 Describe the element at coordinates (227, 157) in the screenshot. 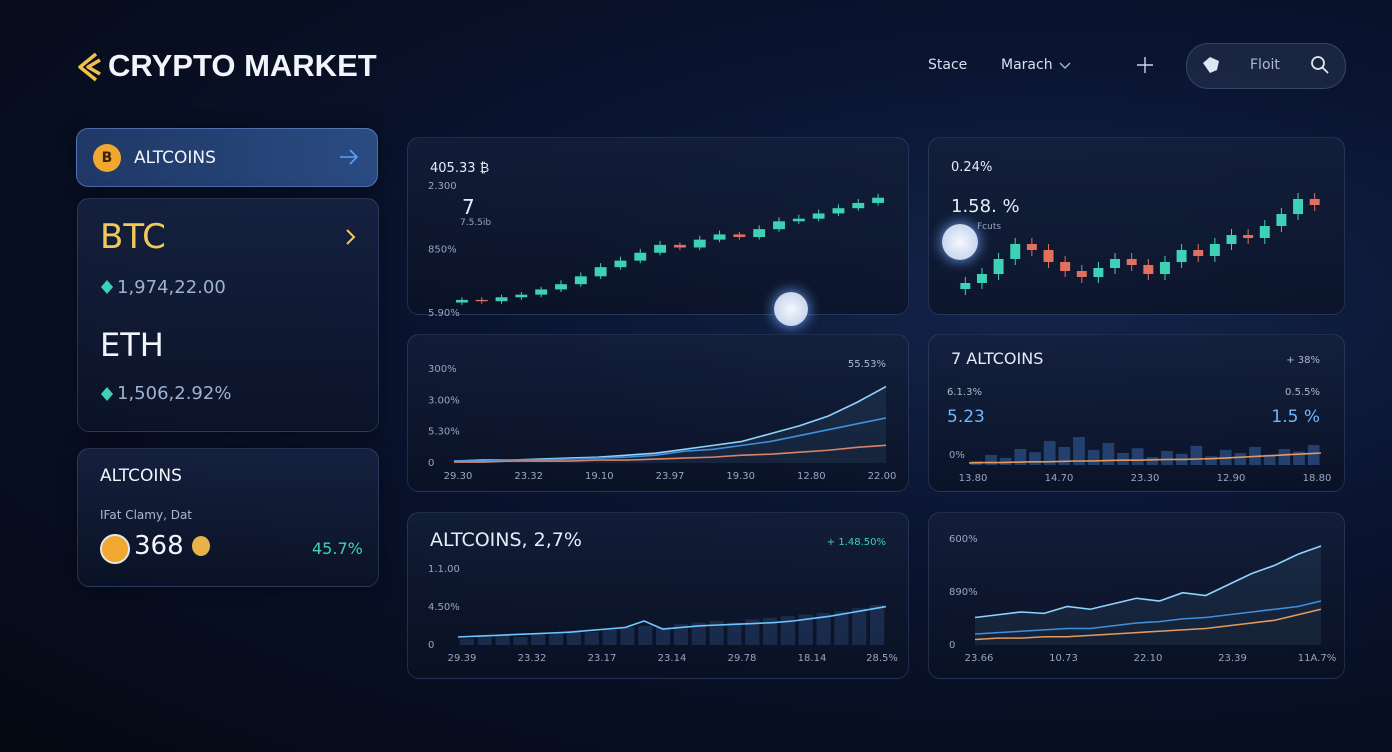

I see `altcoins-button` at that location.